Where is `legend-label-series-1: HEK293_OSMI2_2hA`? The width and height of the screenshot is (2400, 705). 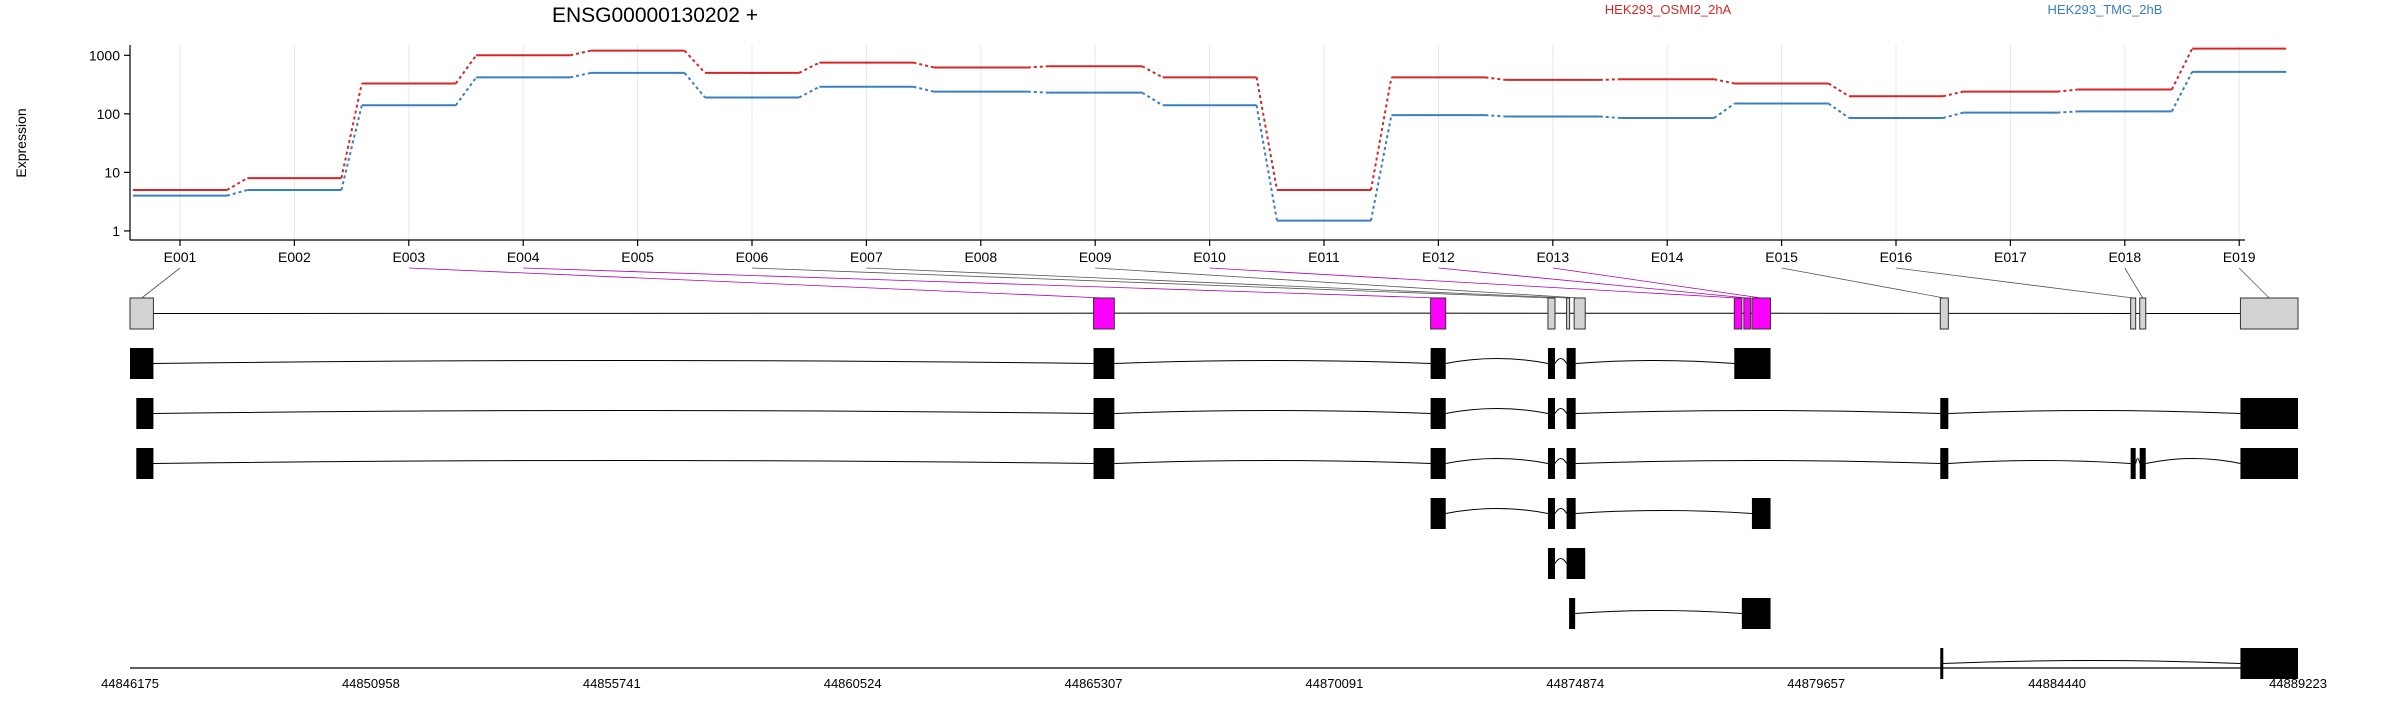 legend-label-series-1: HEK293_OSMI2_2hA is located at coordinates (1668, 9).